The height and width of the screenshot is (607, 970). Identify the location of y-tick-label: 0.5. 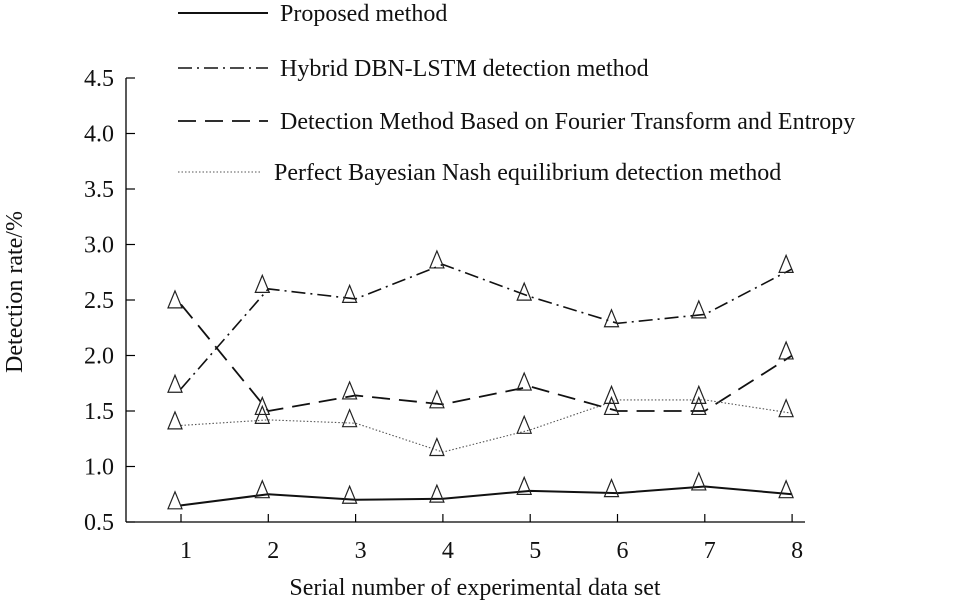
(99, 523).